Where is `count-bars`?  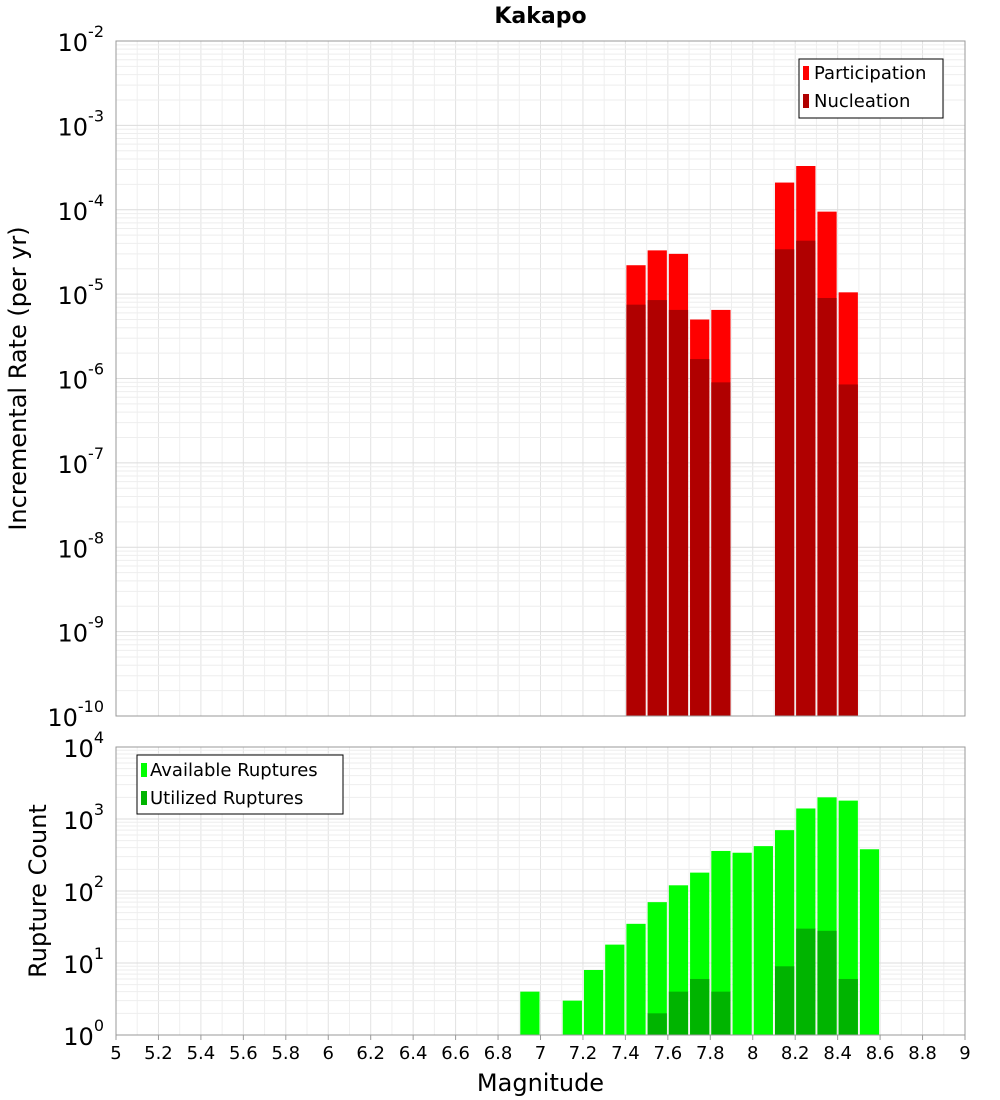 count-bars is located at coordinates (700, 916).